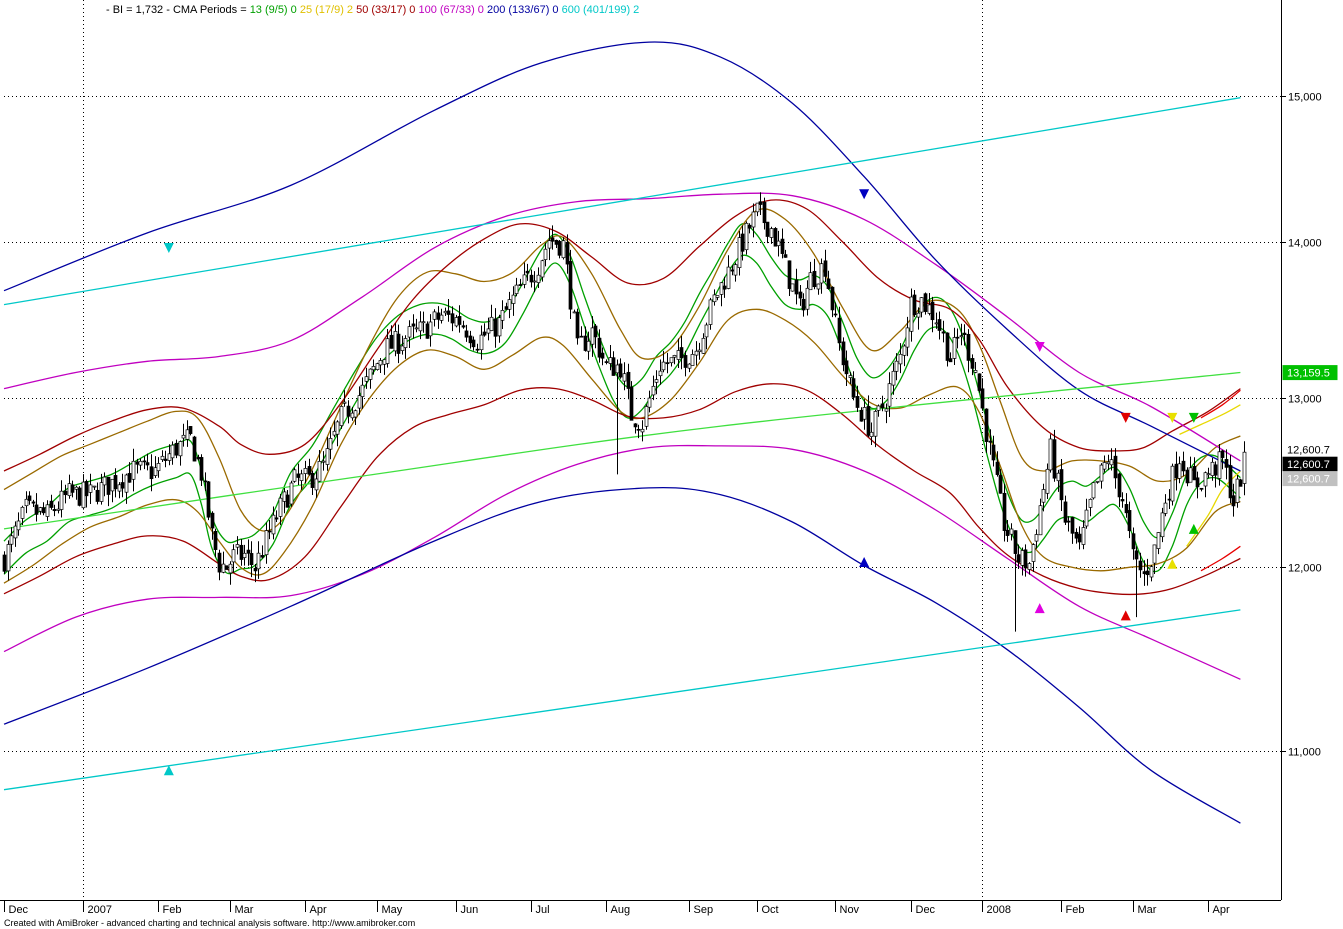 The width and height of the screenshot is (1343, 929). I want to click on x-tick-label: Nov, so click(850, 910).